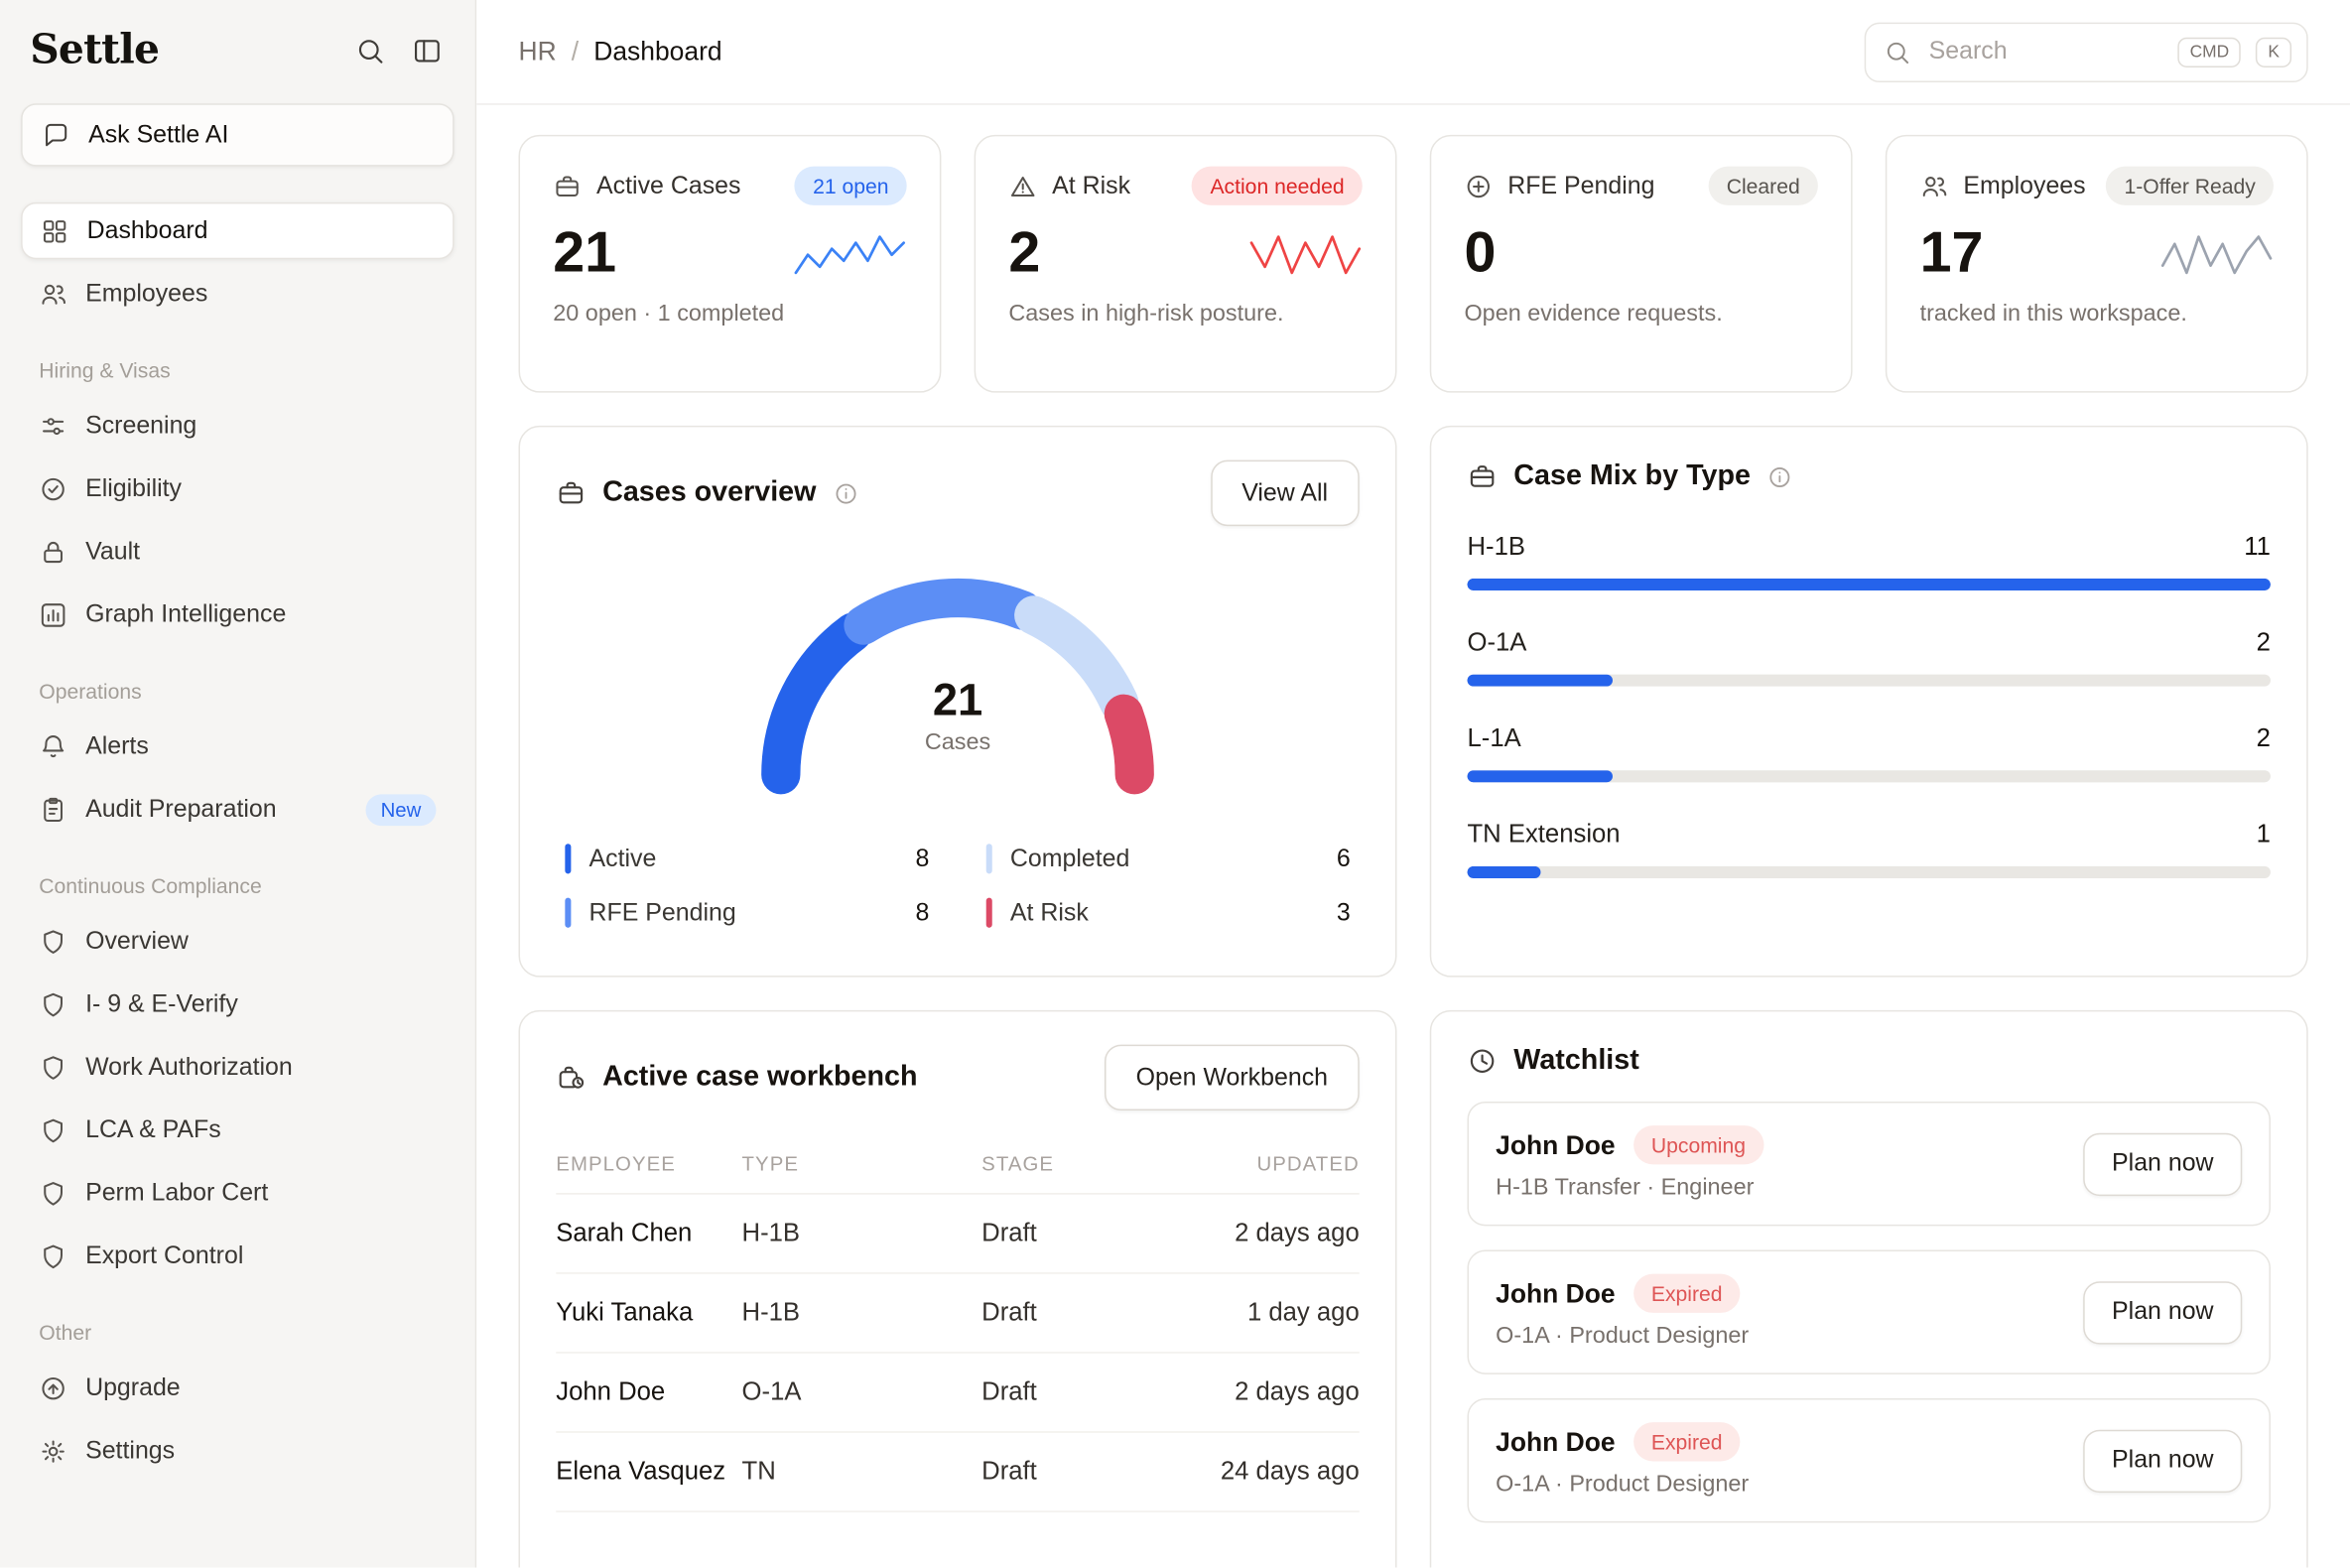 The image size is (2350, 1568). What do you see at coordinates (186, 613) in the screenshot?
I see `sidebar-item-label: Graph Intelligence` at bounding box center [186, 613].